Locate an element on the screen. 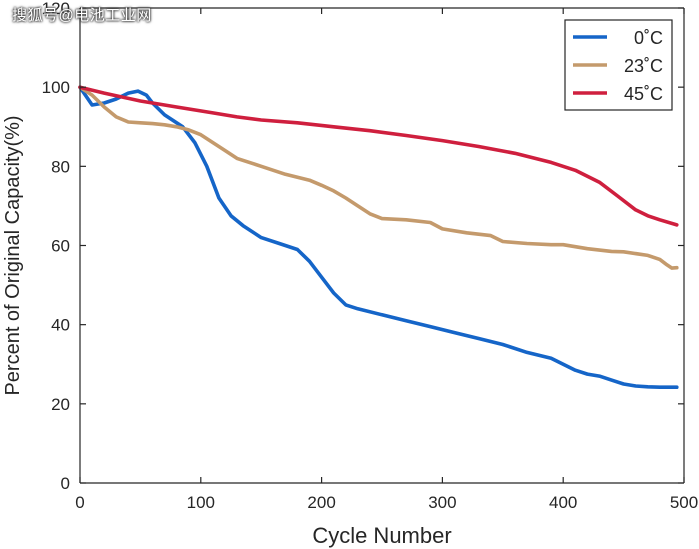 The image size is (699, 549). watermark-text: 搜狐号@电池工业网 is located at coordinates (82, 15).